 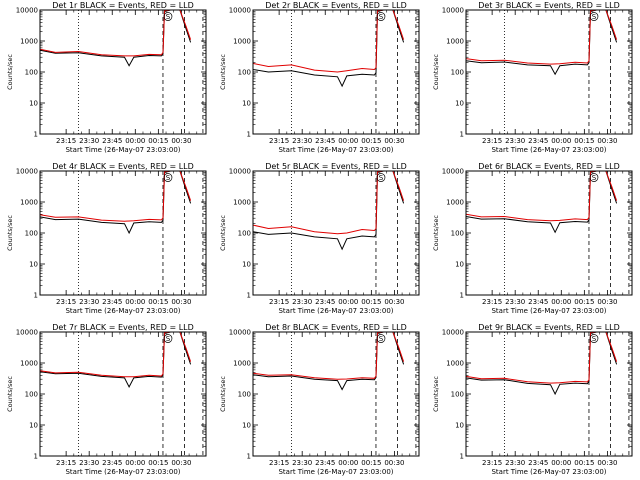 I want to click on panel-title: Det 1r BLACK = Events, RED = LLD, so click(x=123, y=5).